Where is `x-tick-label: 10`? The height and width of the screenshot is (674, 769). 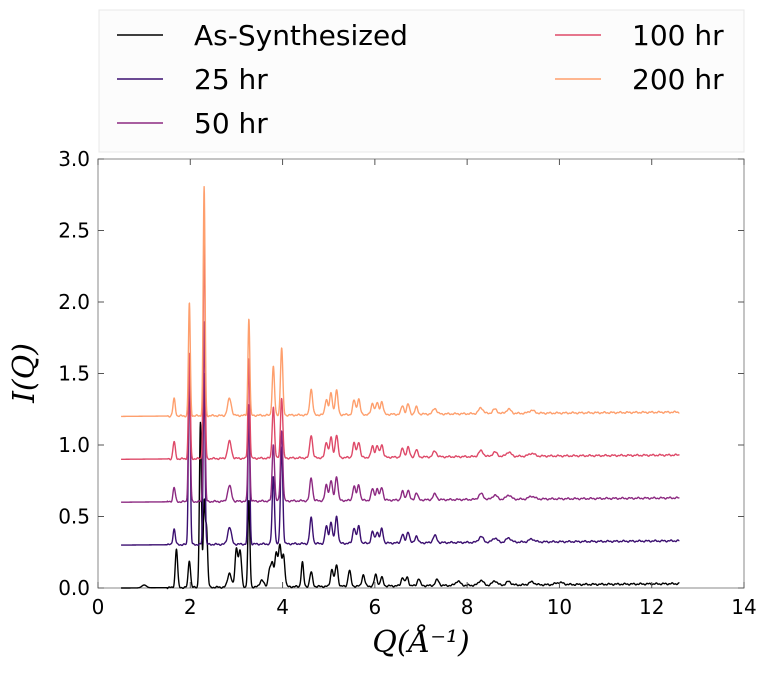
x-tick-label: 10 is located at coordinates (559, 607).